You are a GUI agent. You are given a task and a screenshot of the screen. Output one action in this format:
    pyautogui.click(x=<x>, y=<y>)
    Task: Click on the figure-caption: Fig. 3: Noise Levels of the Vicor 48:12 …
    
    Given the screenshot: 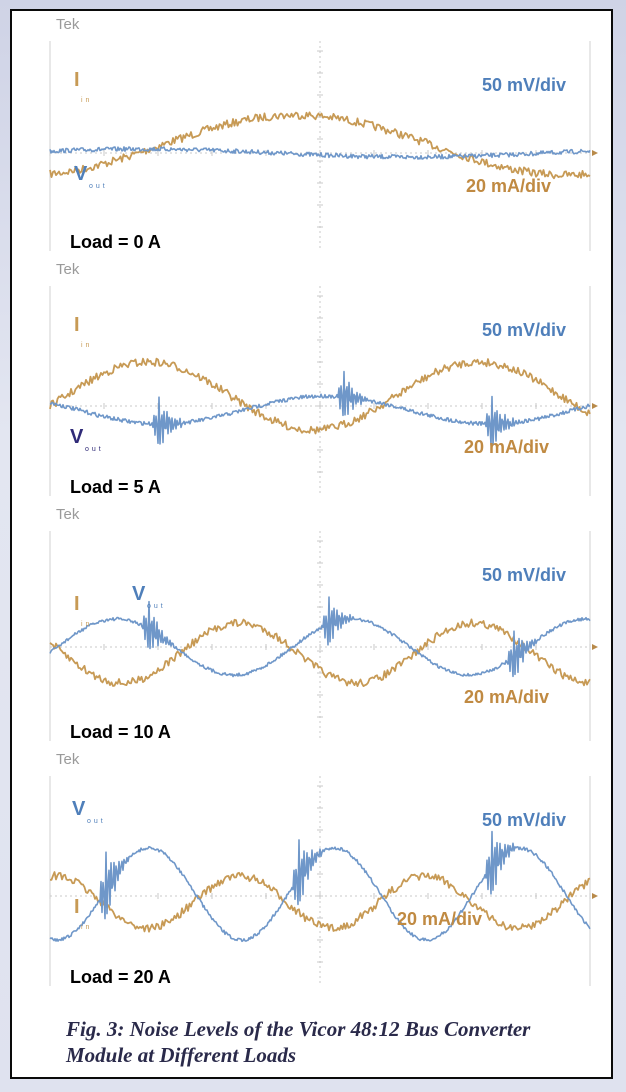 What is the action you would take?
    pyautogui.click(x=298, y=1042)
    